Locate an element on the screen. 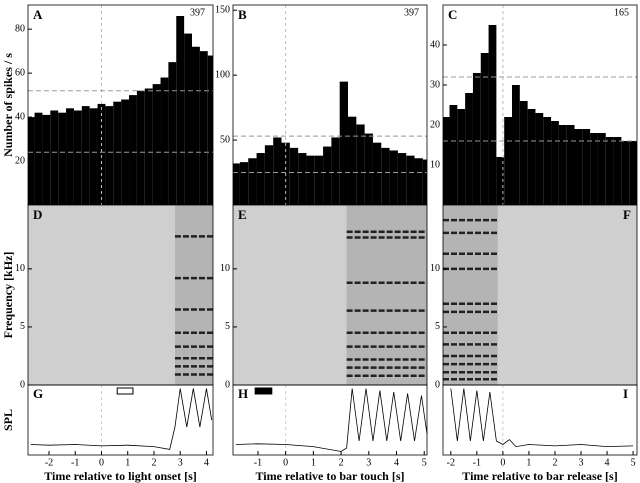 Image resolution: width=640 pixels, height=483 pixels. y-tick-label: 20 is located at coordinates (20, 160).